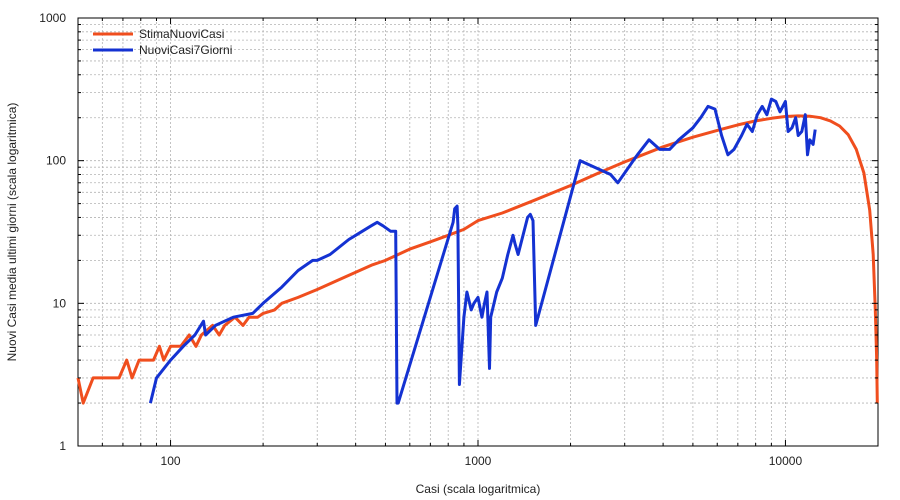  I want to click on legend-label-stima: StimaNuoviCasi, so click(181, 34).